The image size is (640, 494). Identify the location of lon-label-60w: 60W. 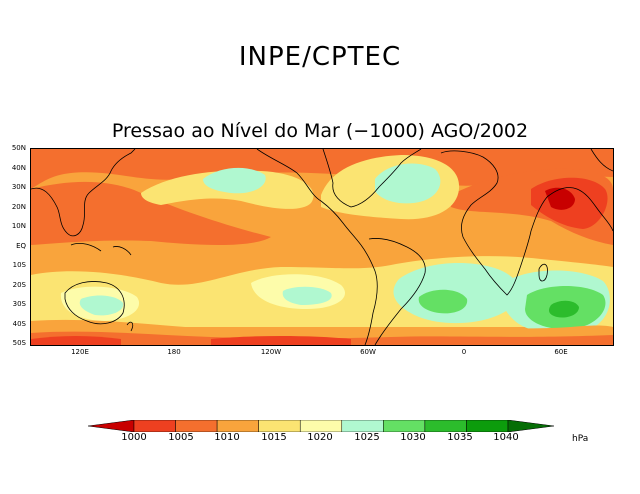
(368, 352).